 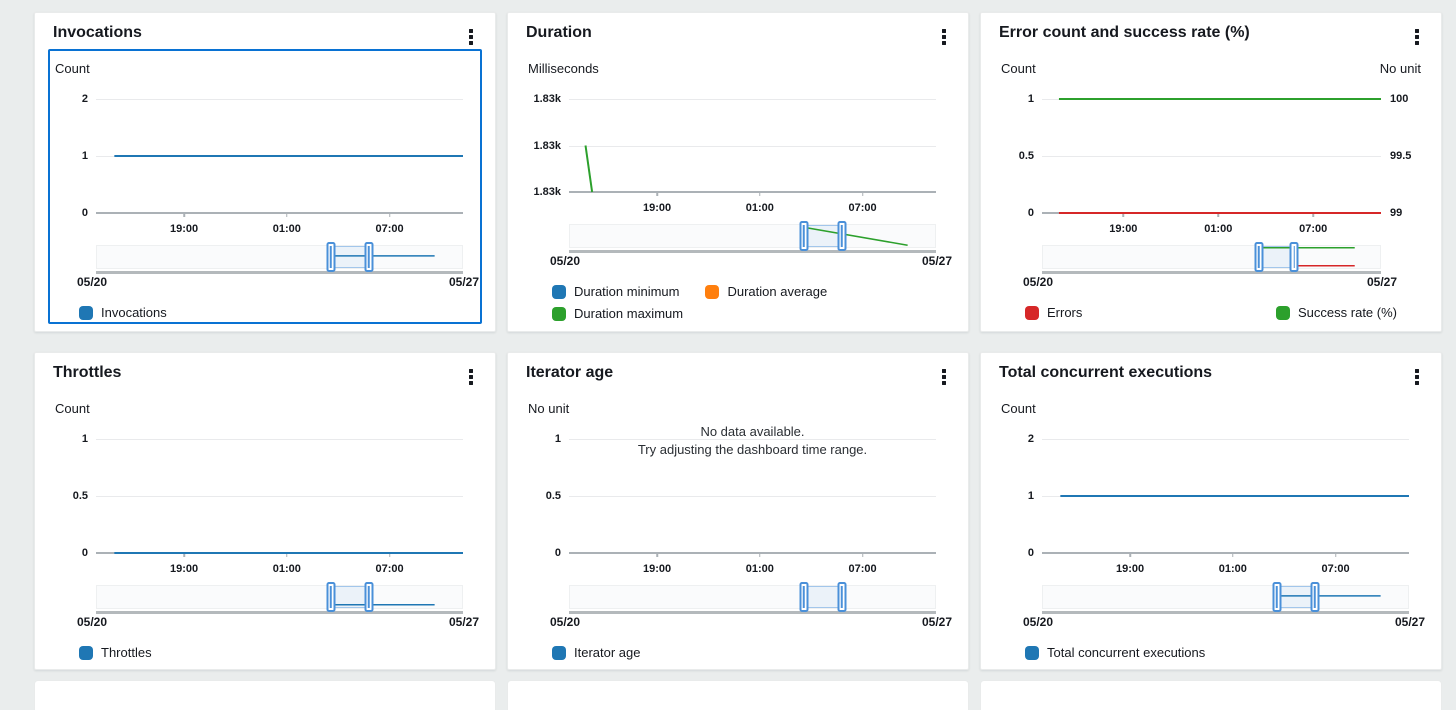 I want to click on right-y-axis-tick-label: 99, so click(x=1396, y=213).